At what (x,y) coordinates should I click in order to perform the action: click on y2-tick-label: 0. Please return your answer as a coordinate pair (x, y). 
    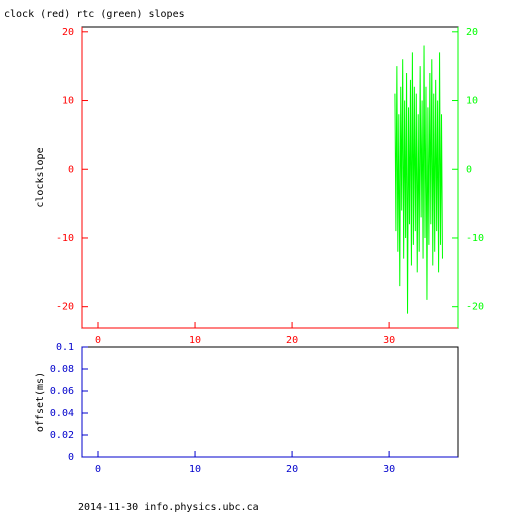
    Looking at the image, I should click on (469, 169).